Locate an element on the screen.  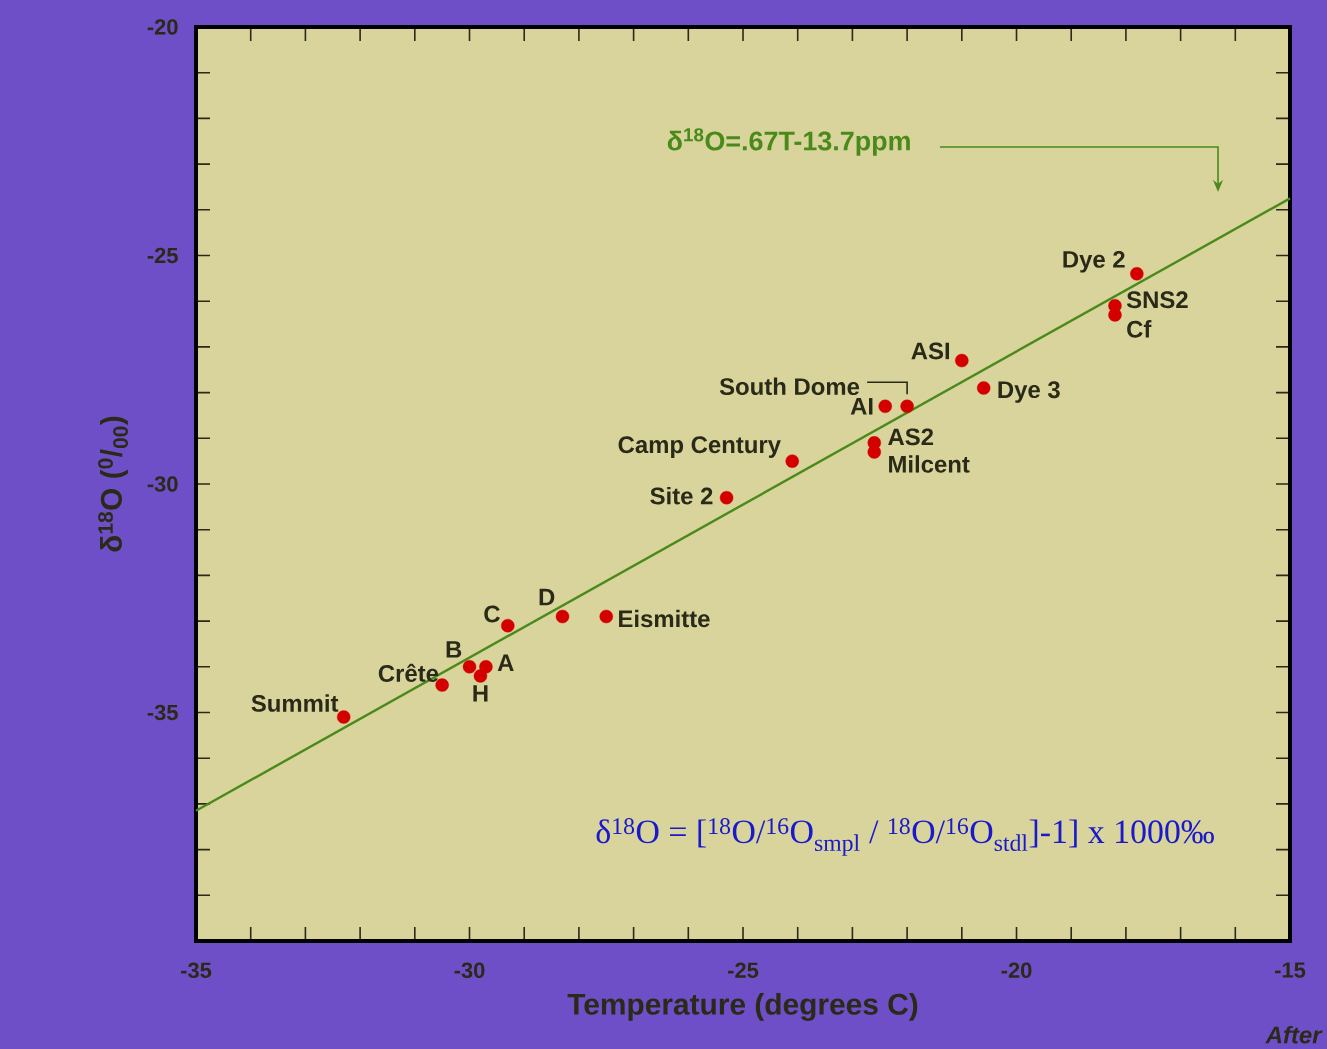
x-tick-label: -20 is located at coordinates (1016, 970).